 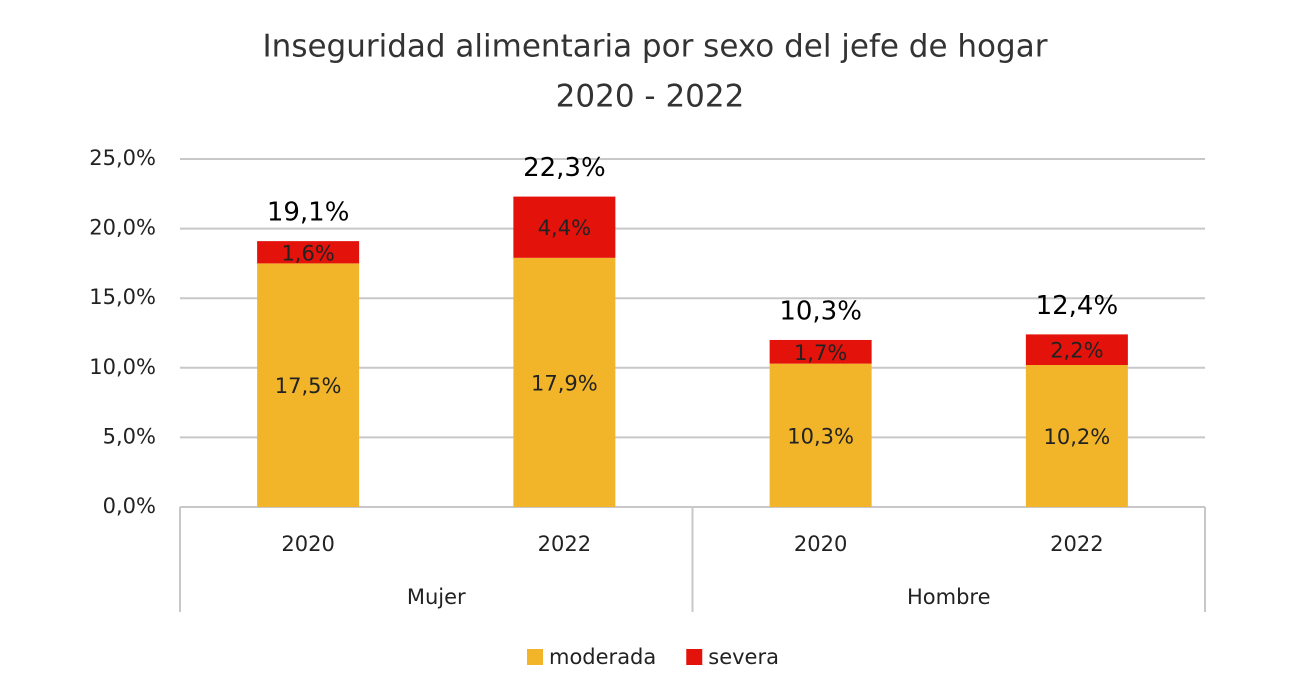 I want to click on legend-label: moderada, so click(x=602, y=657).